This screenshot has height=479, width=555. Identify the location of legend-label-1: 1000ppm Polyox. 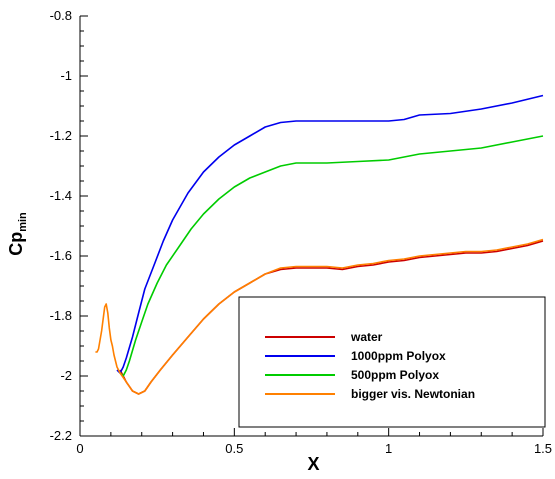
(398, 356).